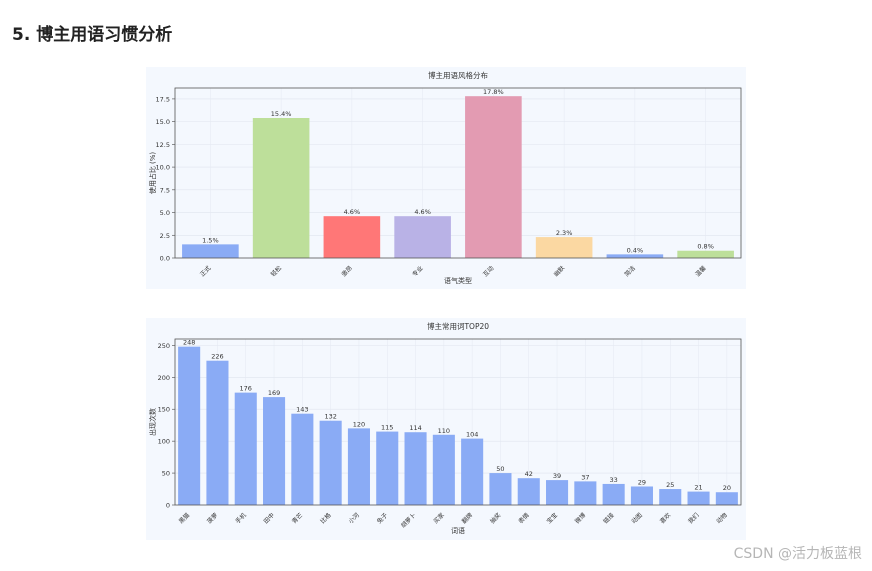 Image resolution: width=872 pixels, height=571 pixels. I want to click on bar-value-label: 110, so click(444, 431).